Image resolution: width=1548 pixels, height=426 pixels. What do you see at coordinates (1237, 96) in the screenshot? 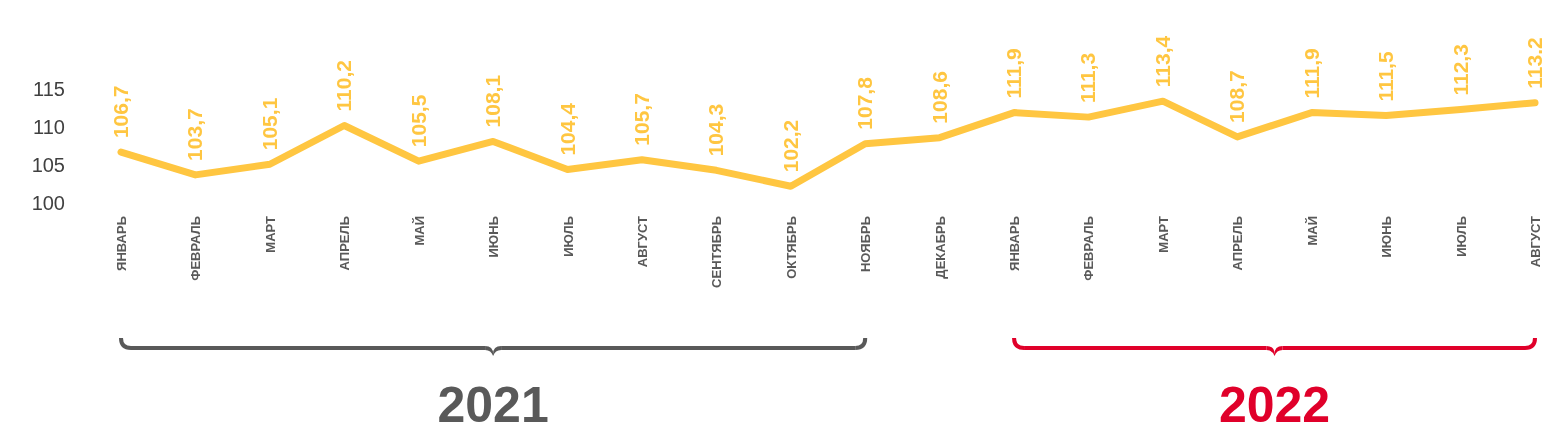
I see `data-label: 108,7` at bounding box center [1237, 96].